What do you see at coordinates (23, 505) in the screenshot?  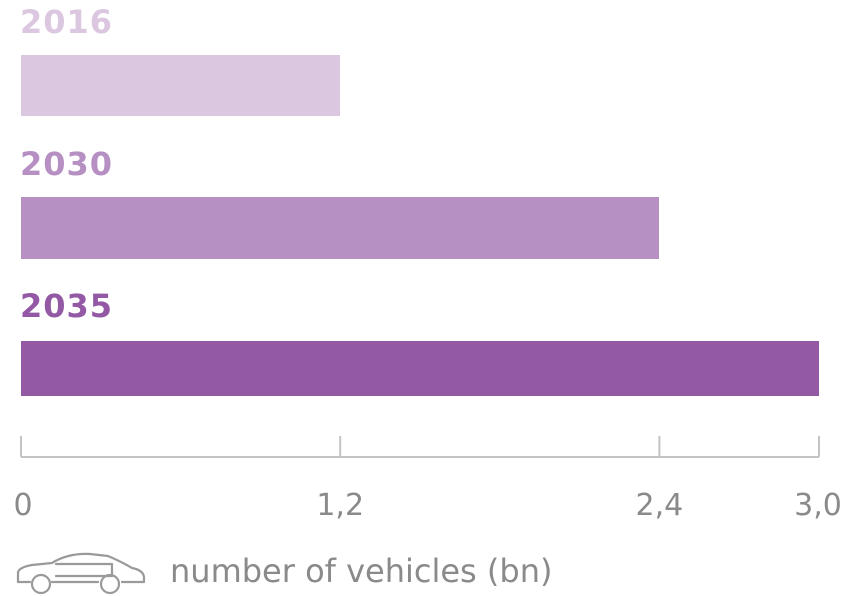 I see `x-tick-label: 0` at bounding box center [23, 505].